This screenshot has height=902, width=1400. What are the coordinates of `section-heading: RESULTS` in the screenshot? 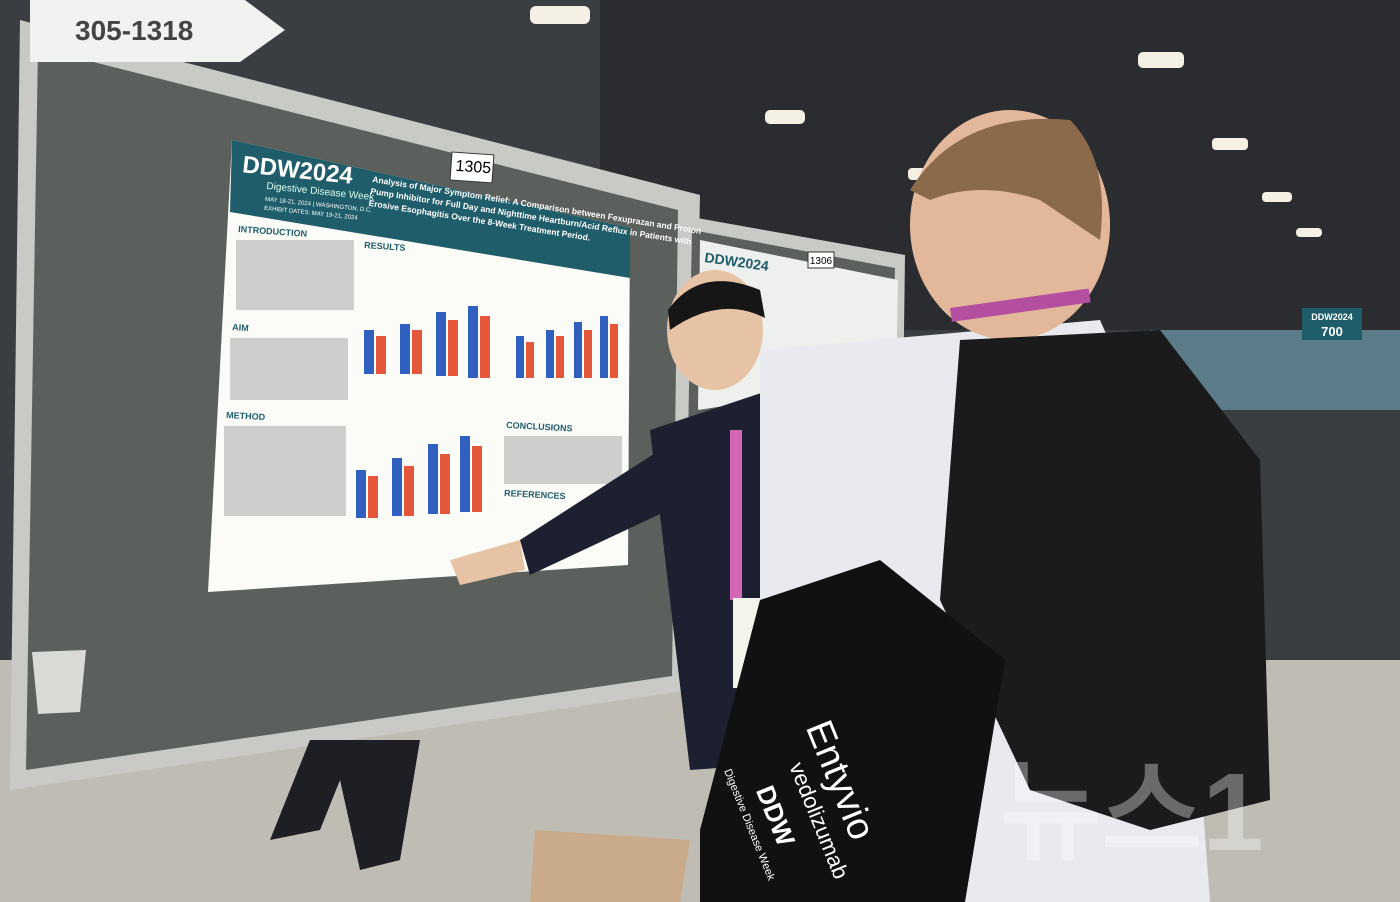 It's located at (385, 246).